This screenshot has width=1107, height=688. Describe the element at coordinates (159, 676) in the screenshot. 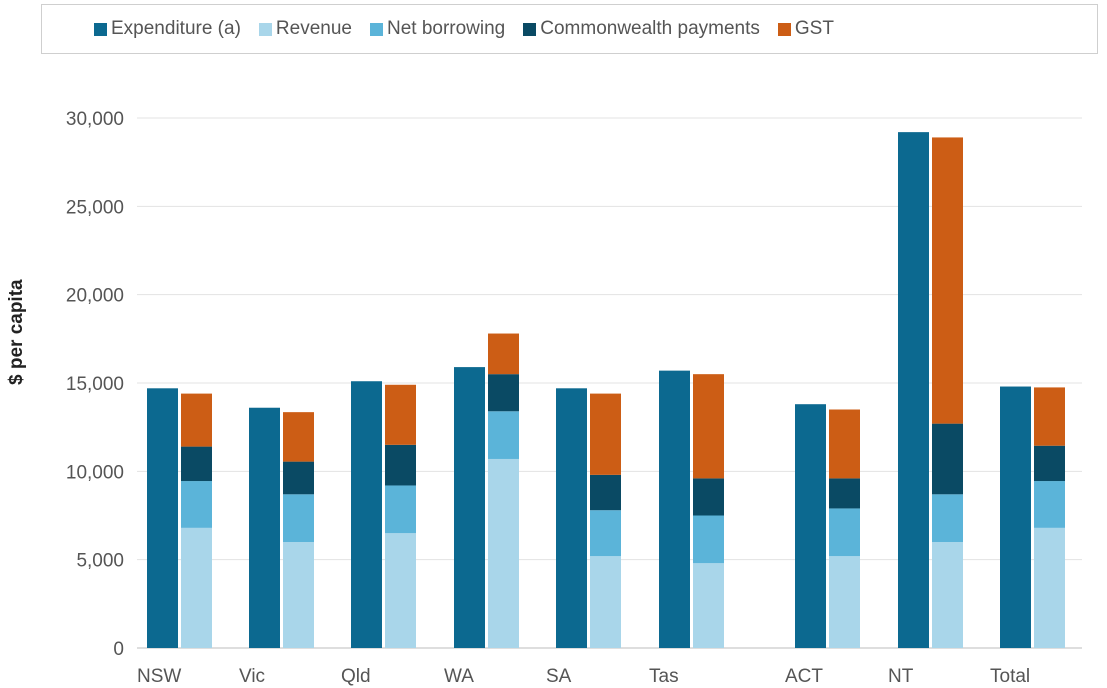

I see `x-tick-label: NSW` at that location.